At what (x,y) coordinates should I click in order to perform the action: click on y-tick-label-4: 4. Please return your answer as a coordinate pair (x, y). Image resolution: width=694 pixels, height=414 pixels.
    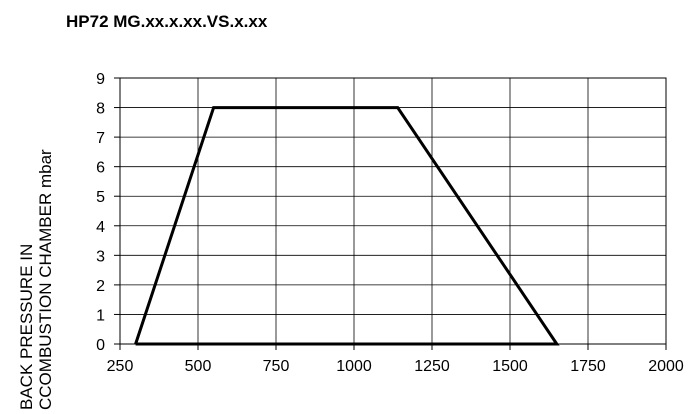
    Looking at the image, I should click on (100, 227).